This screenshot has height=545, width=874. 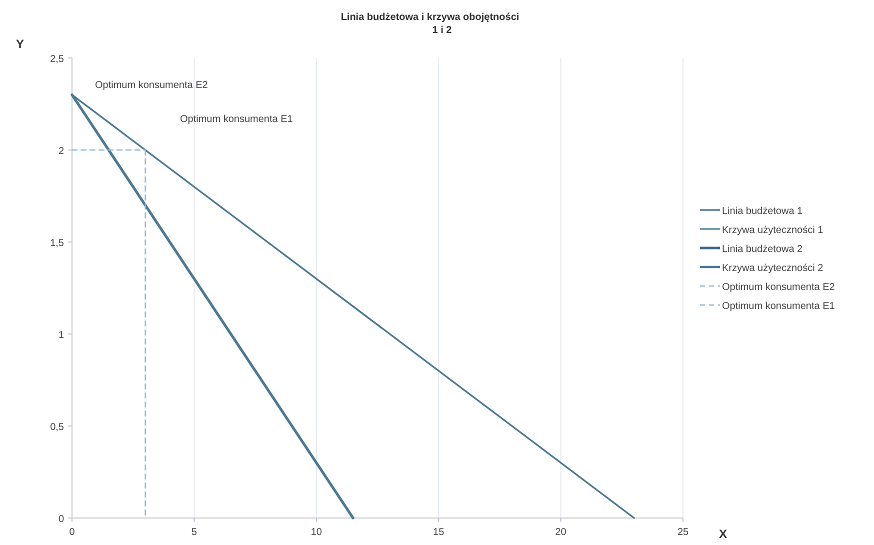 I want to click on chart-subtitle: 1 i 2, so click(x=442, y=30).